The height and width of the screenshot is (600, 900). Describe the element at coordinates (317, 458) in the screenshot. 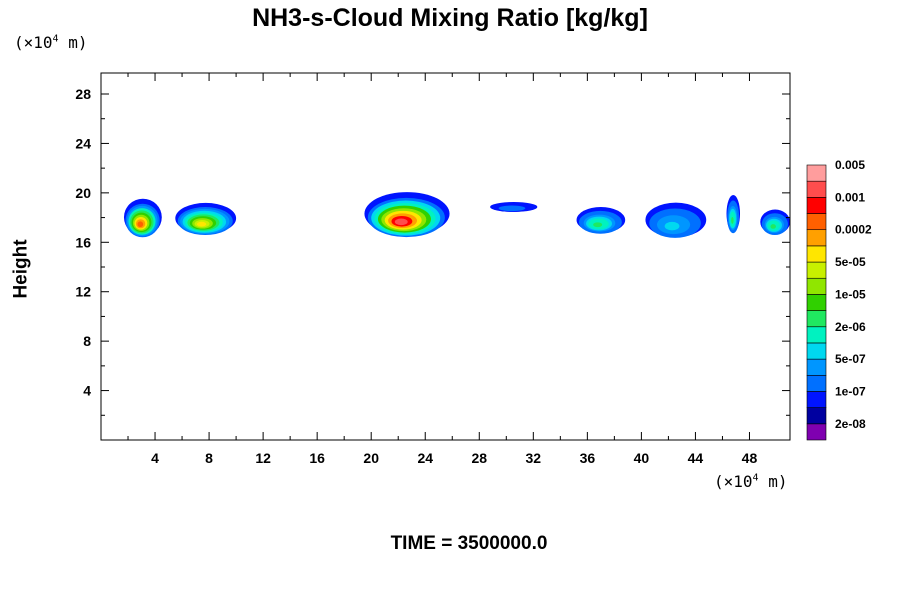

I see `x-tick-label: 16` at that location.